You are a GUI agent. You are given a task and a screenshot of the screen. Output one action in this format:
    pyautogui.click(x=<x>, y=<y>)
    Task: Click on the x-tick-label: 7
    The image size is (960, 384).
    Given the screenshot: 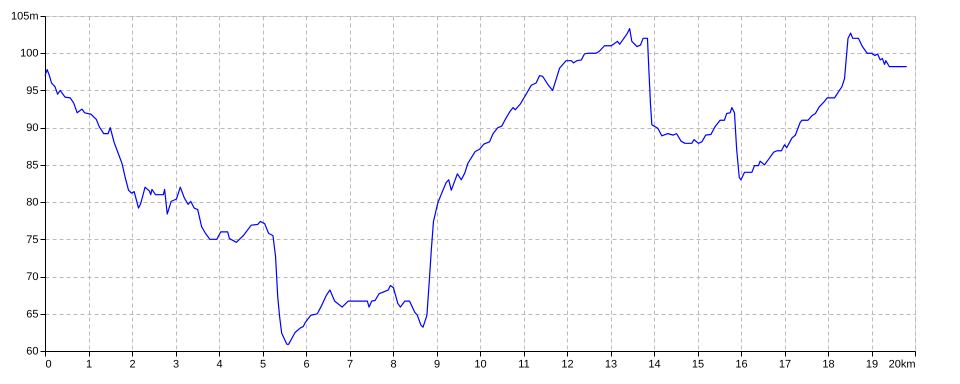 What is the action you would take?
    pyautogui.click(x=350, y=364)
    